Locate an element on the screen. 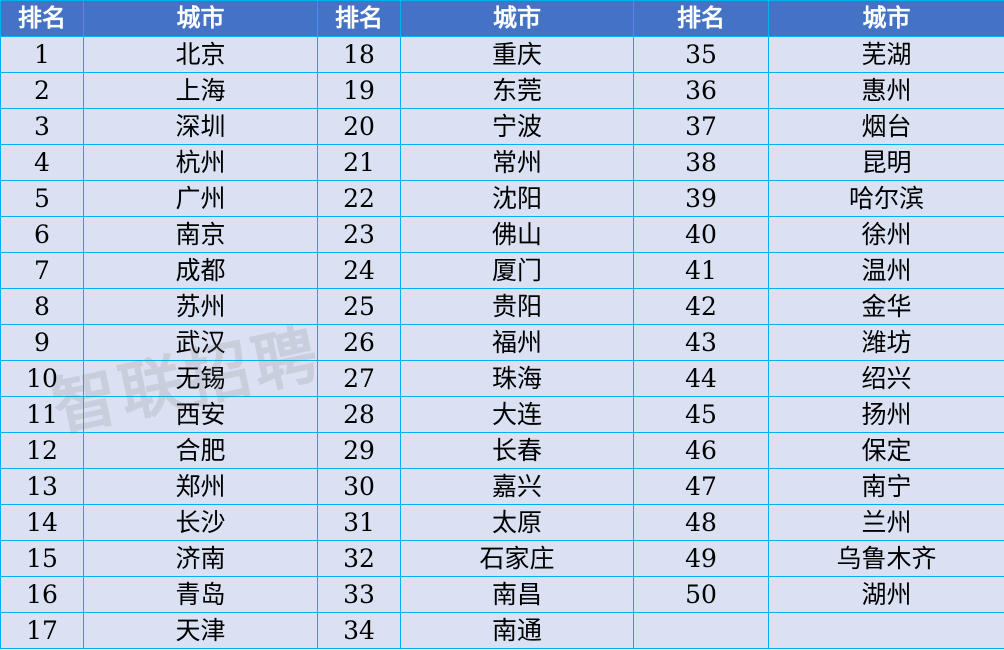  table-row: 7 成都 24 厦门 41 温州 is located at coordinates (502, 270).